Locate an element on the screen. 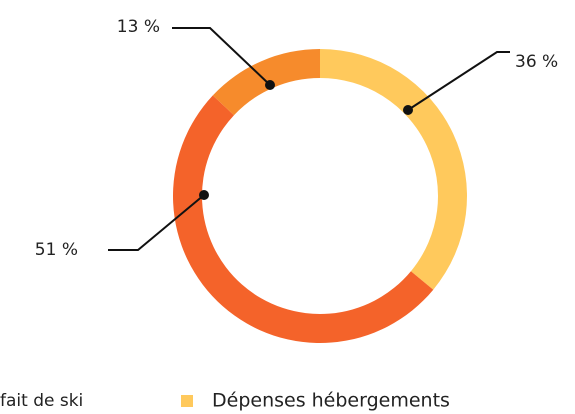 The image size is (575, 414). donut-slice is located at coordinates (393, 169).